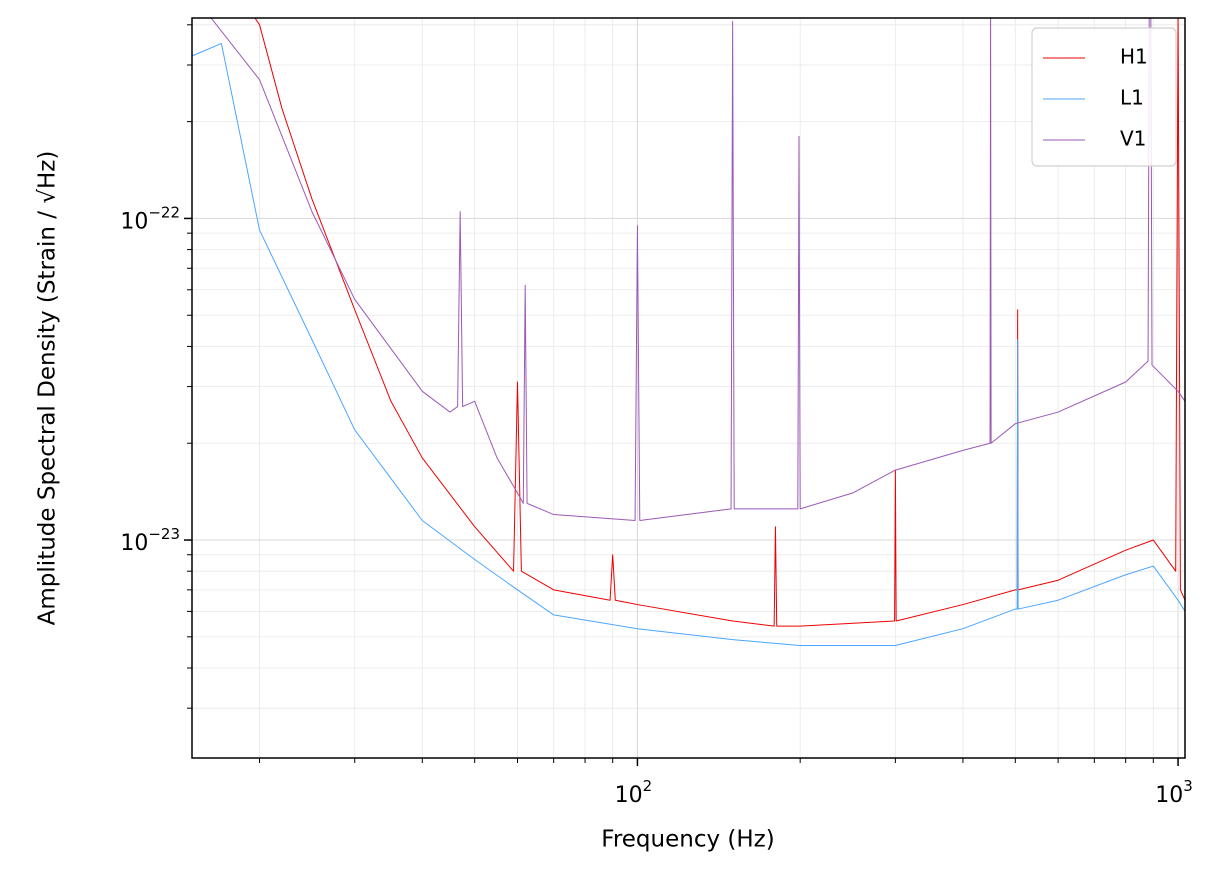  I want to click on legend-label: L1, so click(1132, 98).